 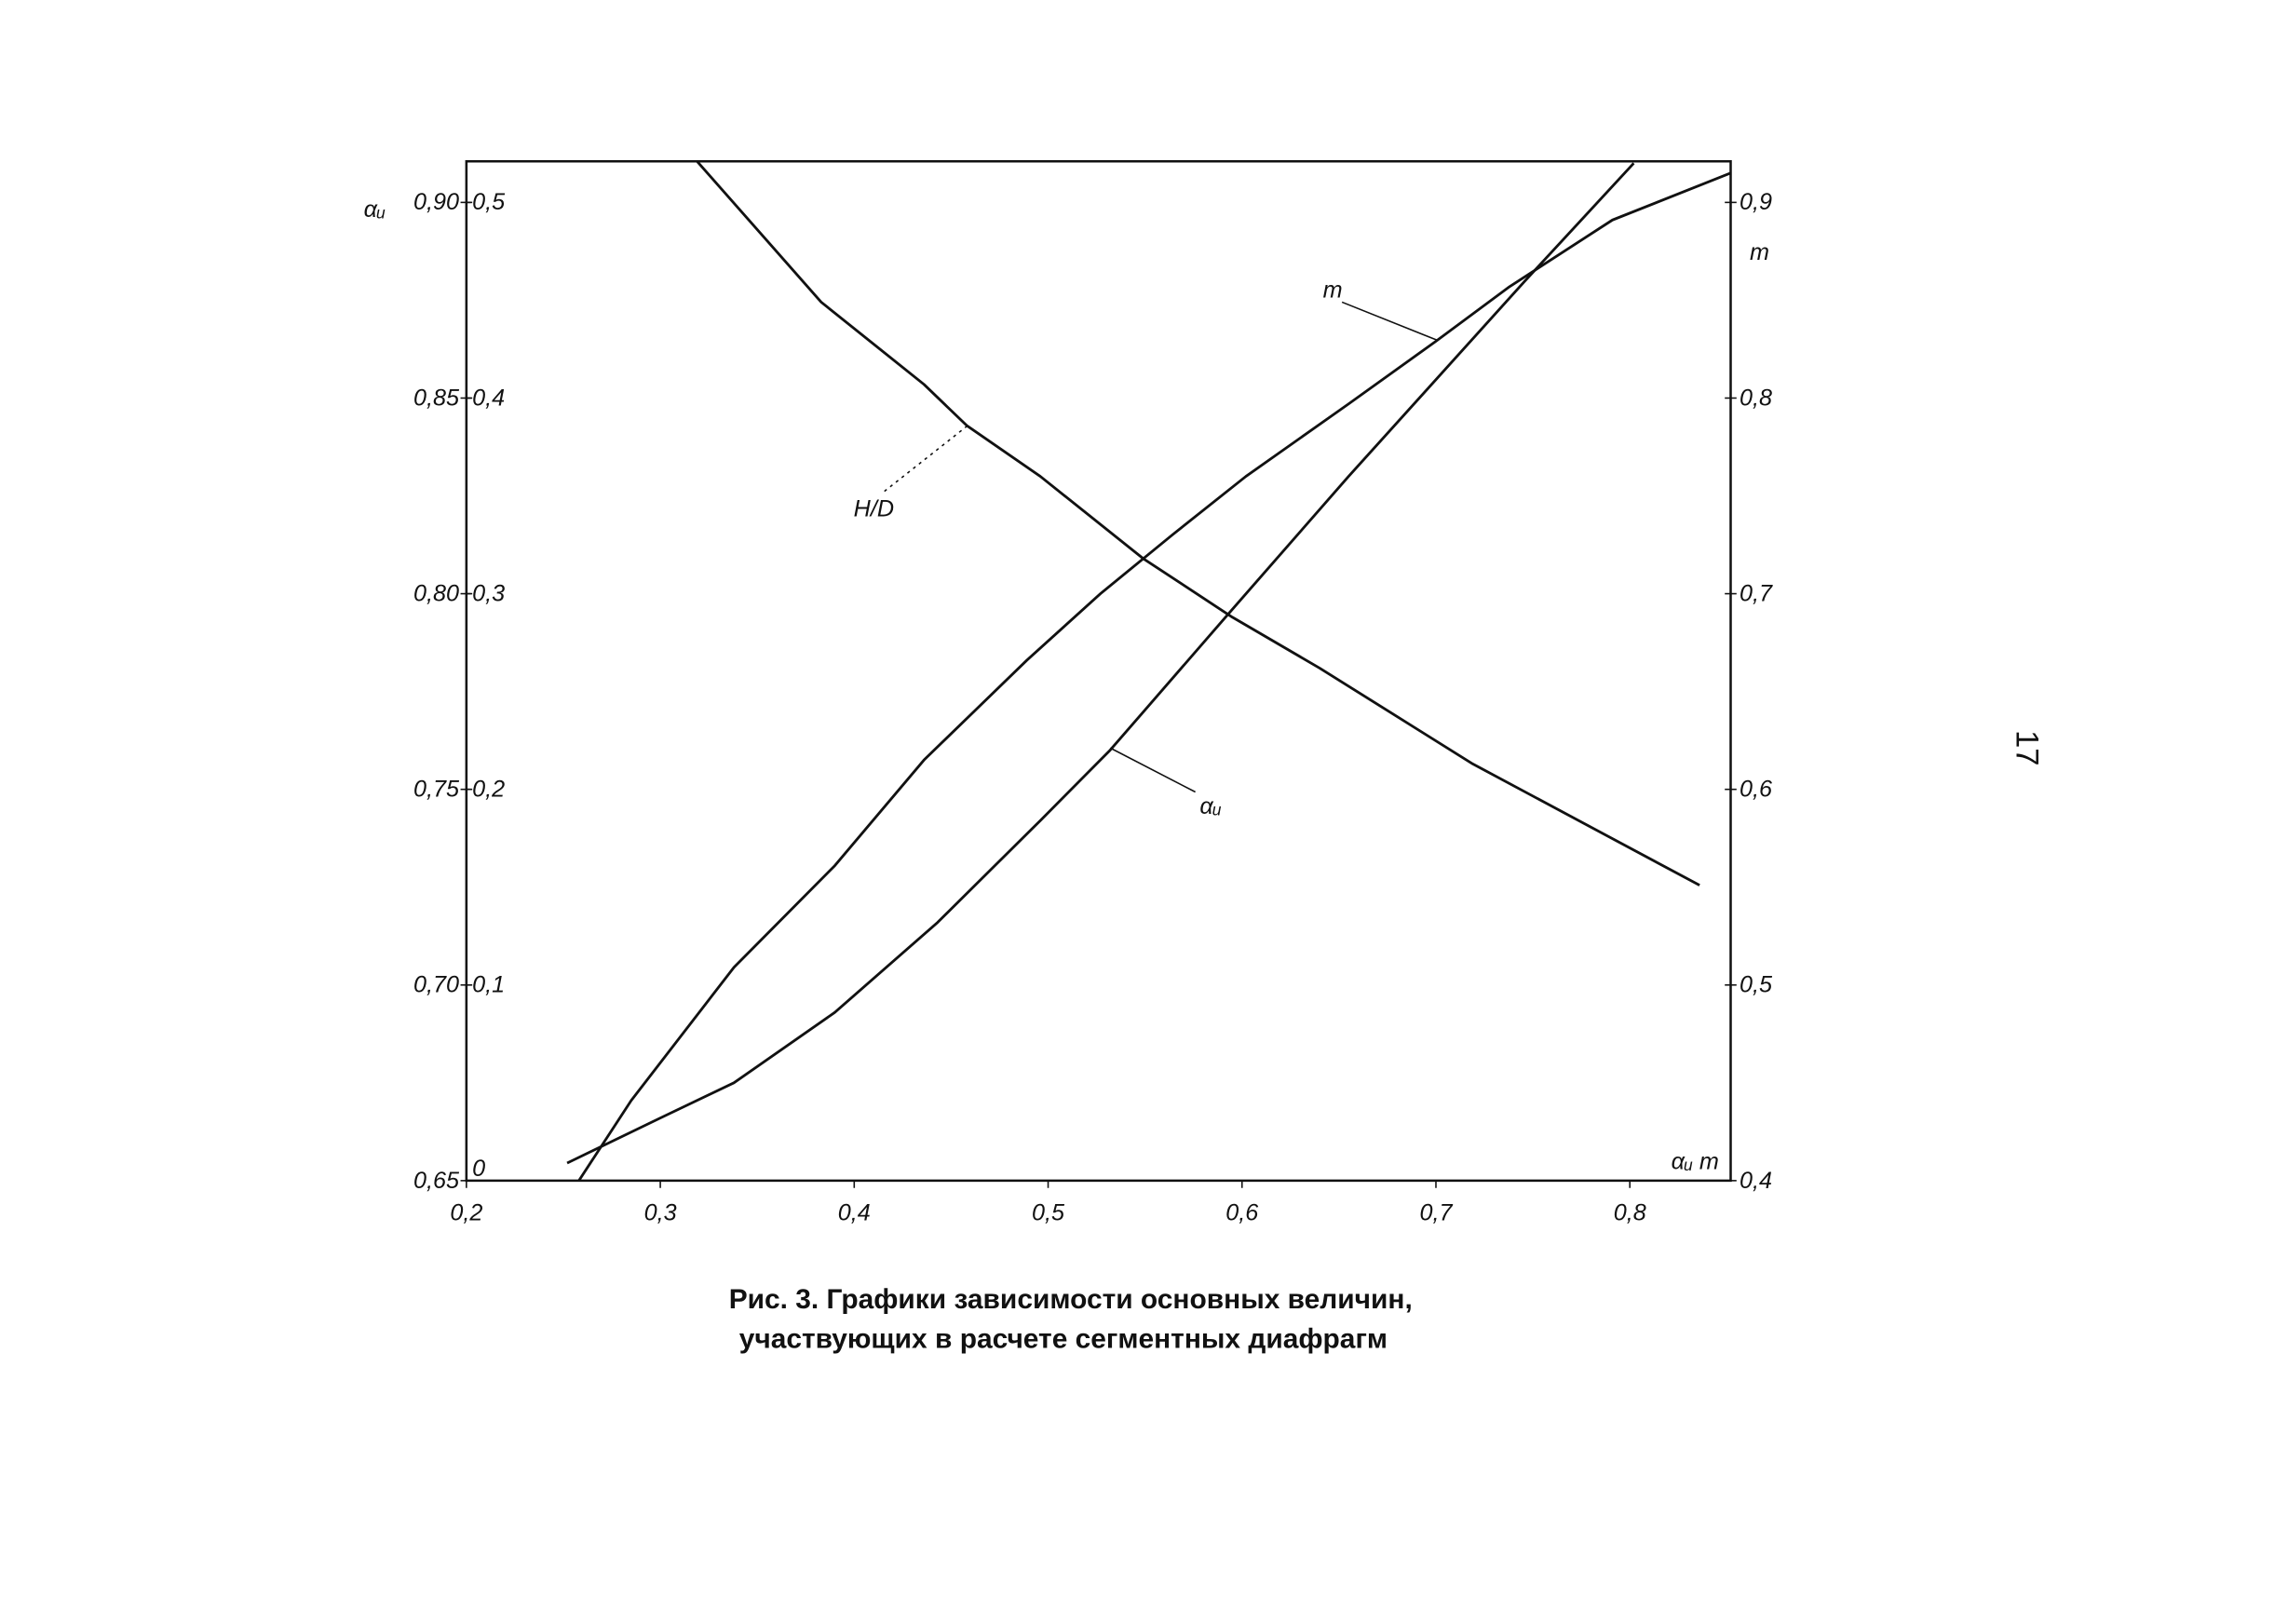 What do you see at coordinates (488, 790) in the screenshot?
I see `y3-tick-label: 0,2` at bounding box center [488, 790].